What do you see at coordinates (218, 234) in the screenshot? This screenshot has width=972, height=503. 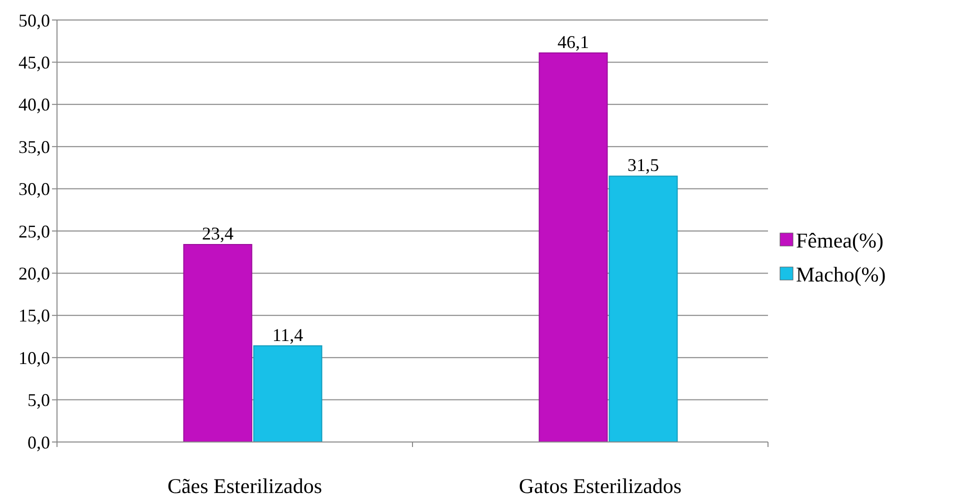 I see `data-label: 23,4` at bounding box center [218, 234].